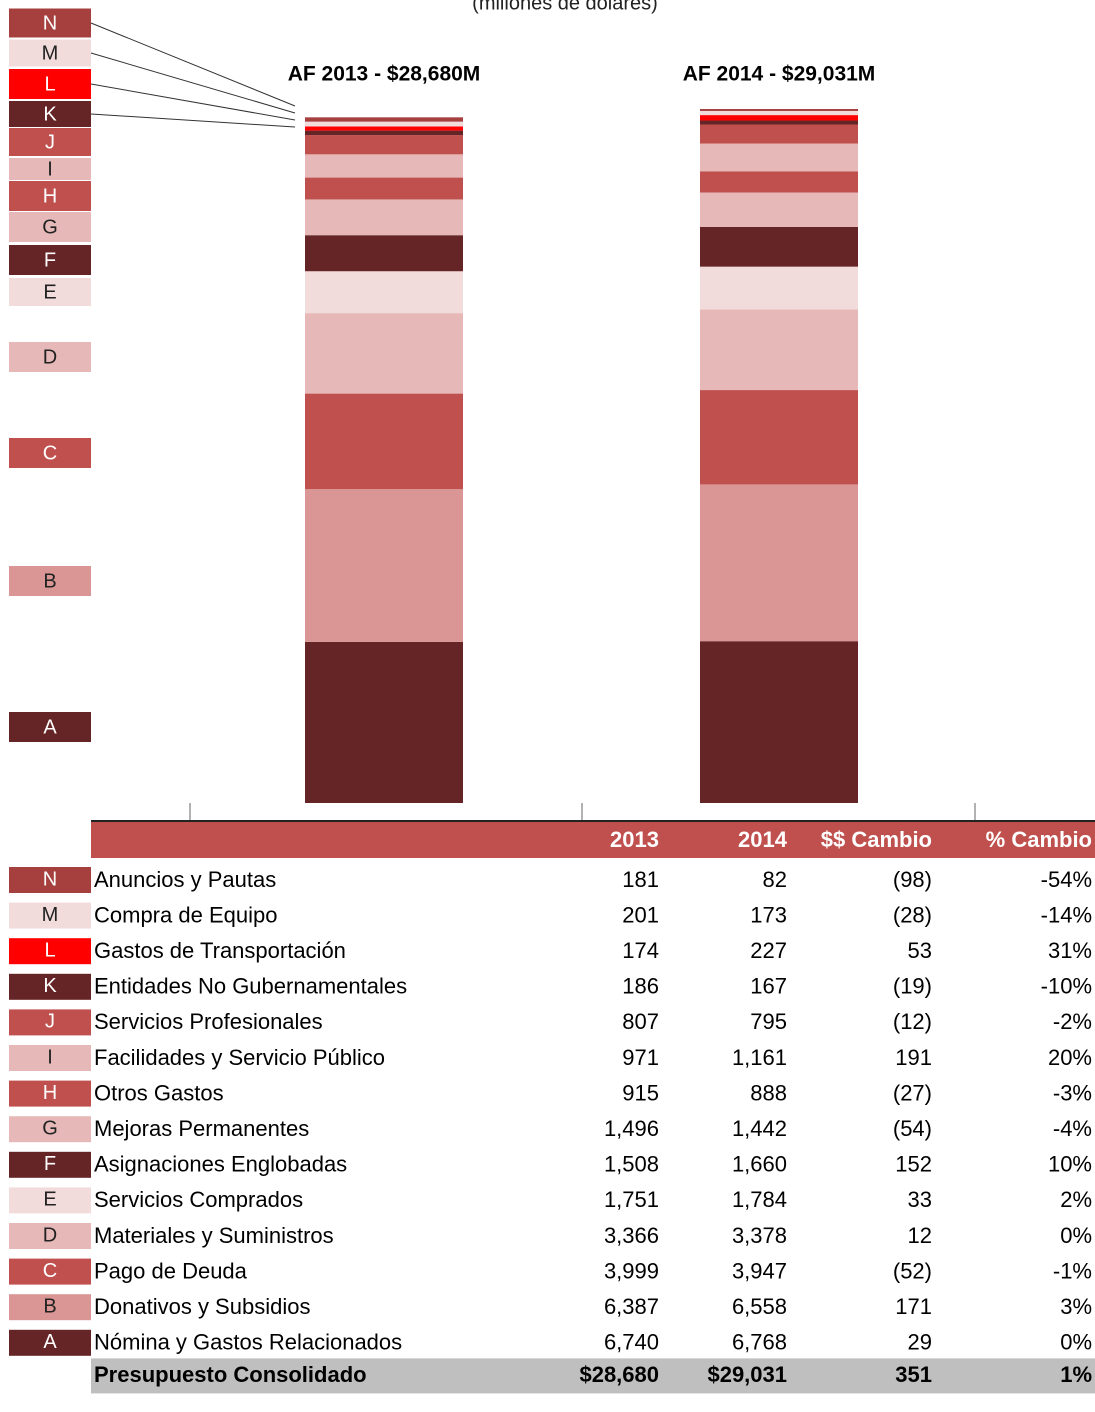  I want to click on legend-label: F, so click(50, 260).